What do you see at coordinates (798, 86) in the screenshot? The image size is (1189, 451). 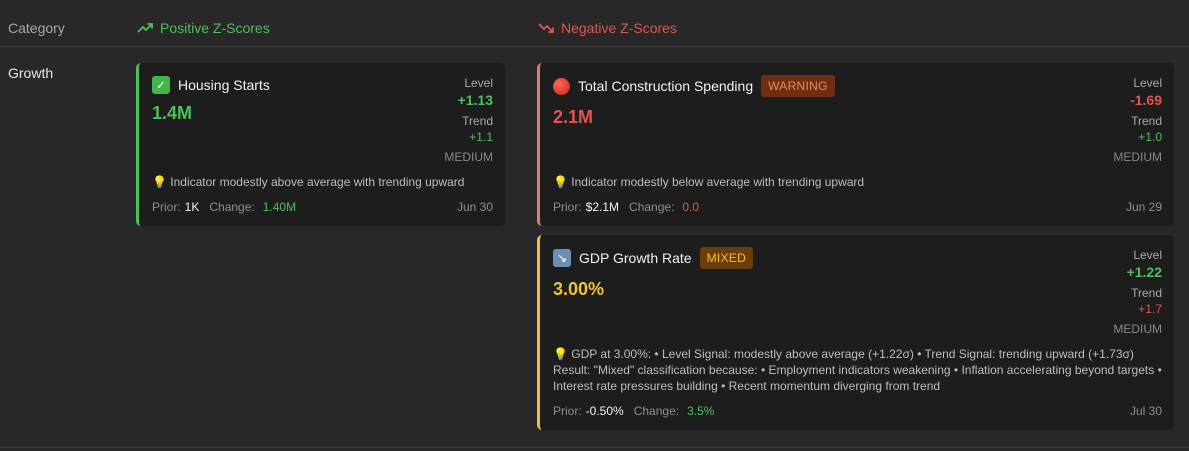 I see `status-badge: WARNING` at bounding box center [798, 86].